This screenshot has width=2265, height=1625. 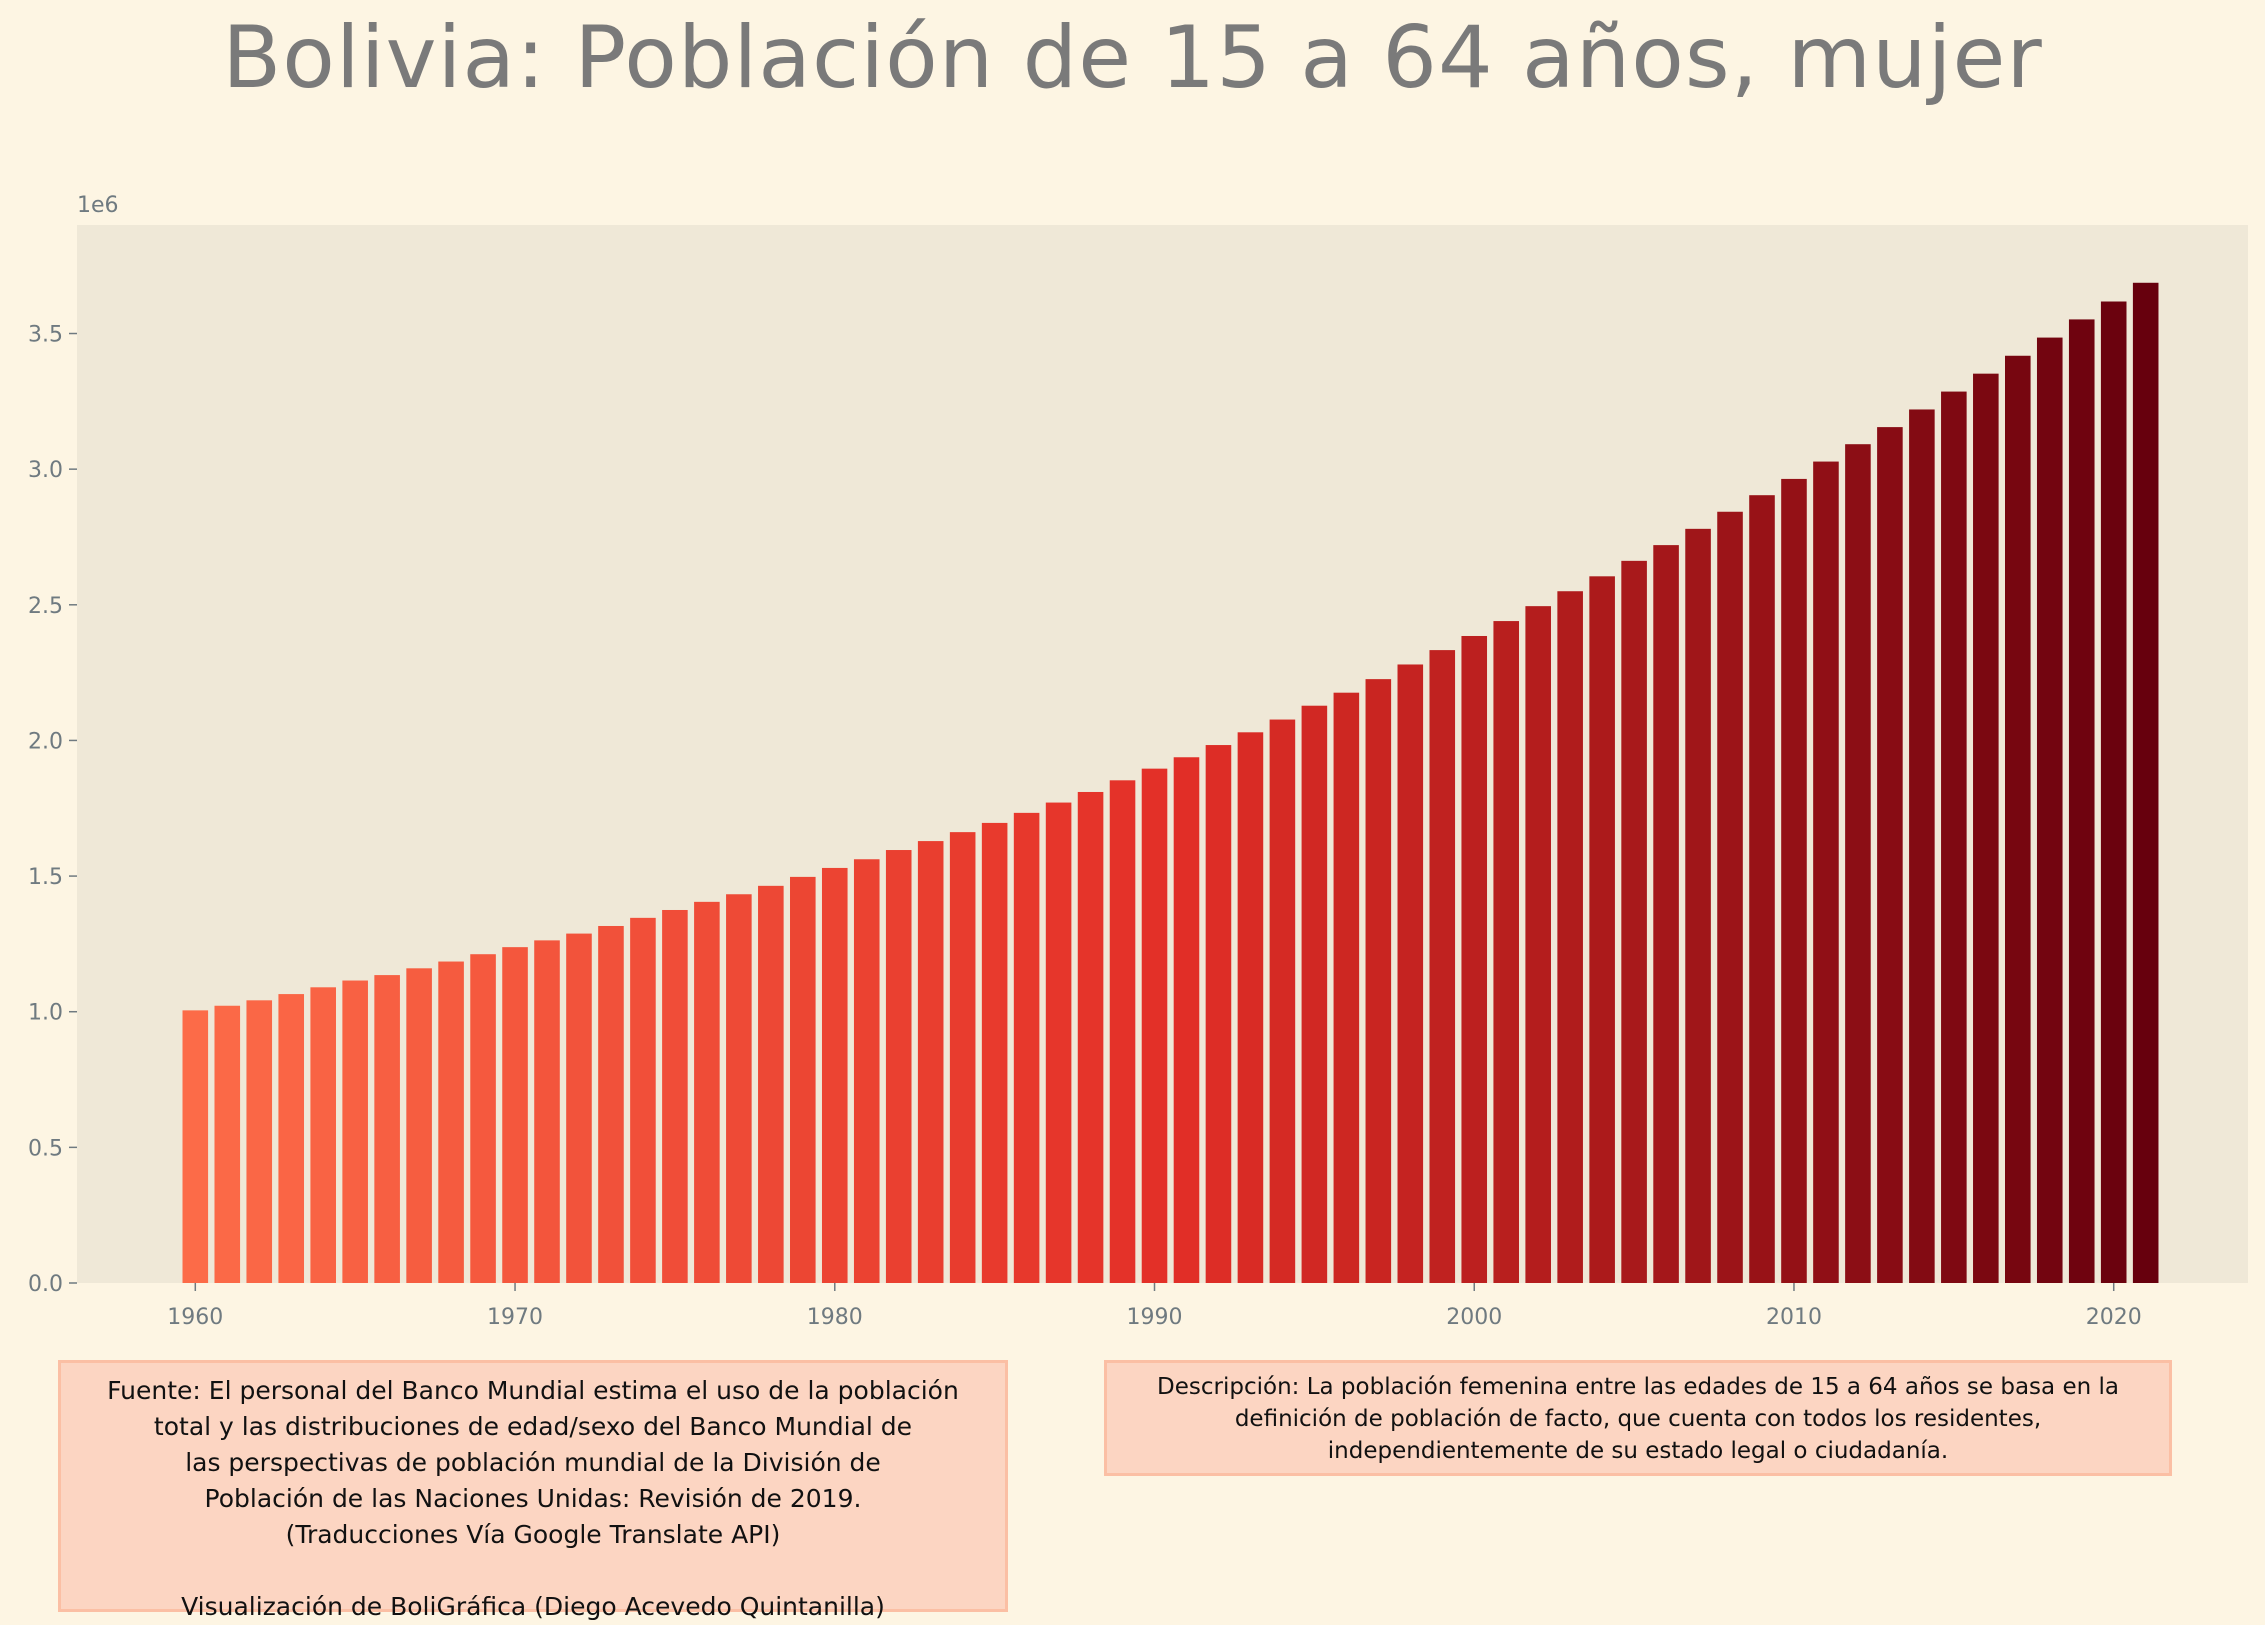 I want to click on bar-1988, so click(x=1090, y=1037).